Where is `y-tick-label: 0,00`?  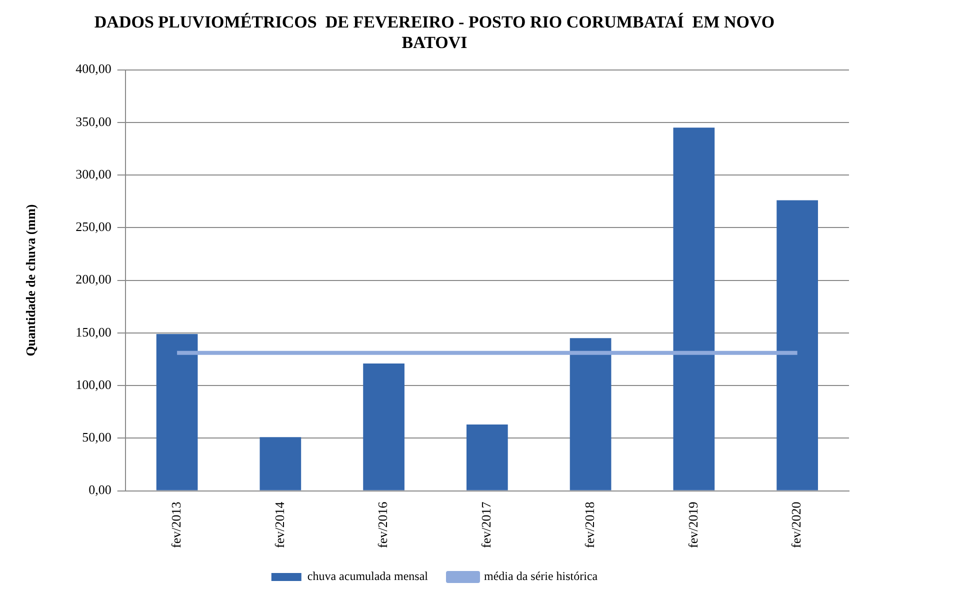
y-tick-label: 0,00 is located at coordinates (100, 490).